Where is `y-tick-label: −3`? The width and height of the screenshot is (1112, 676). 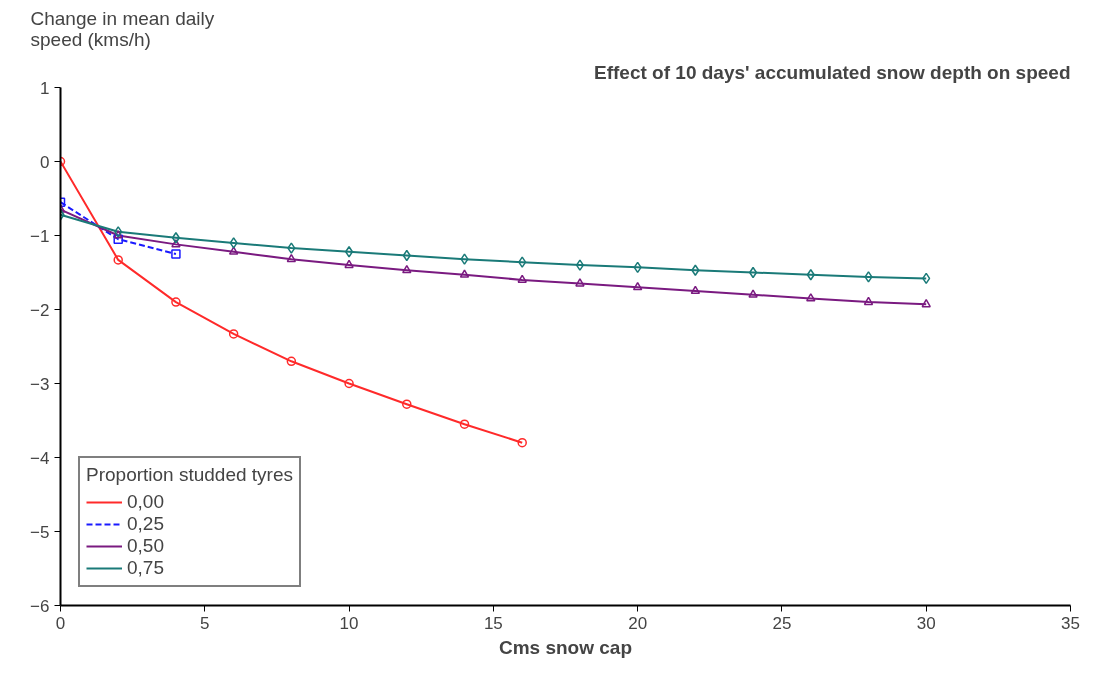 y-tick-label: −3 is located at coordinates (40, 384).